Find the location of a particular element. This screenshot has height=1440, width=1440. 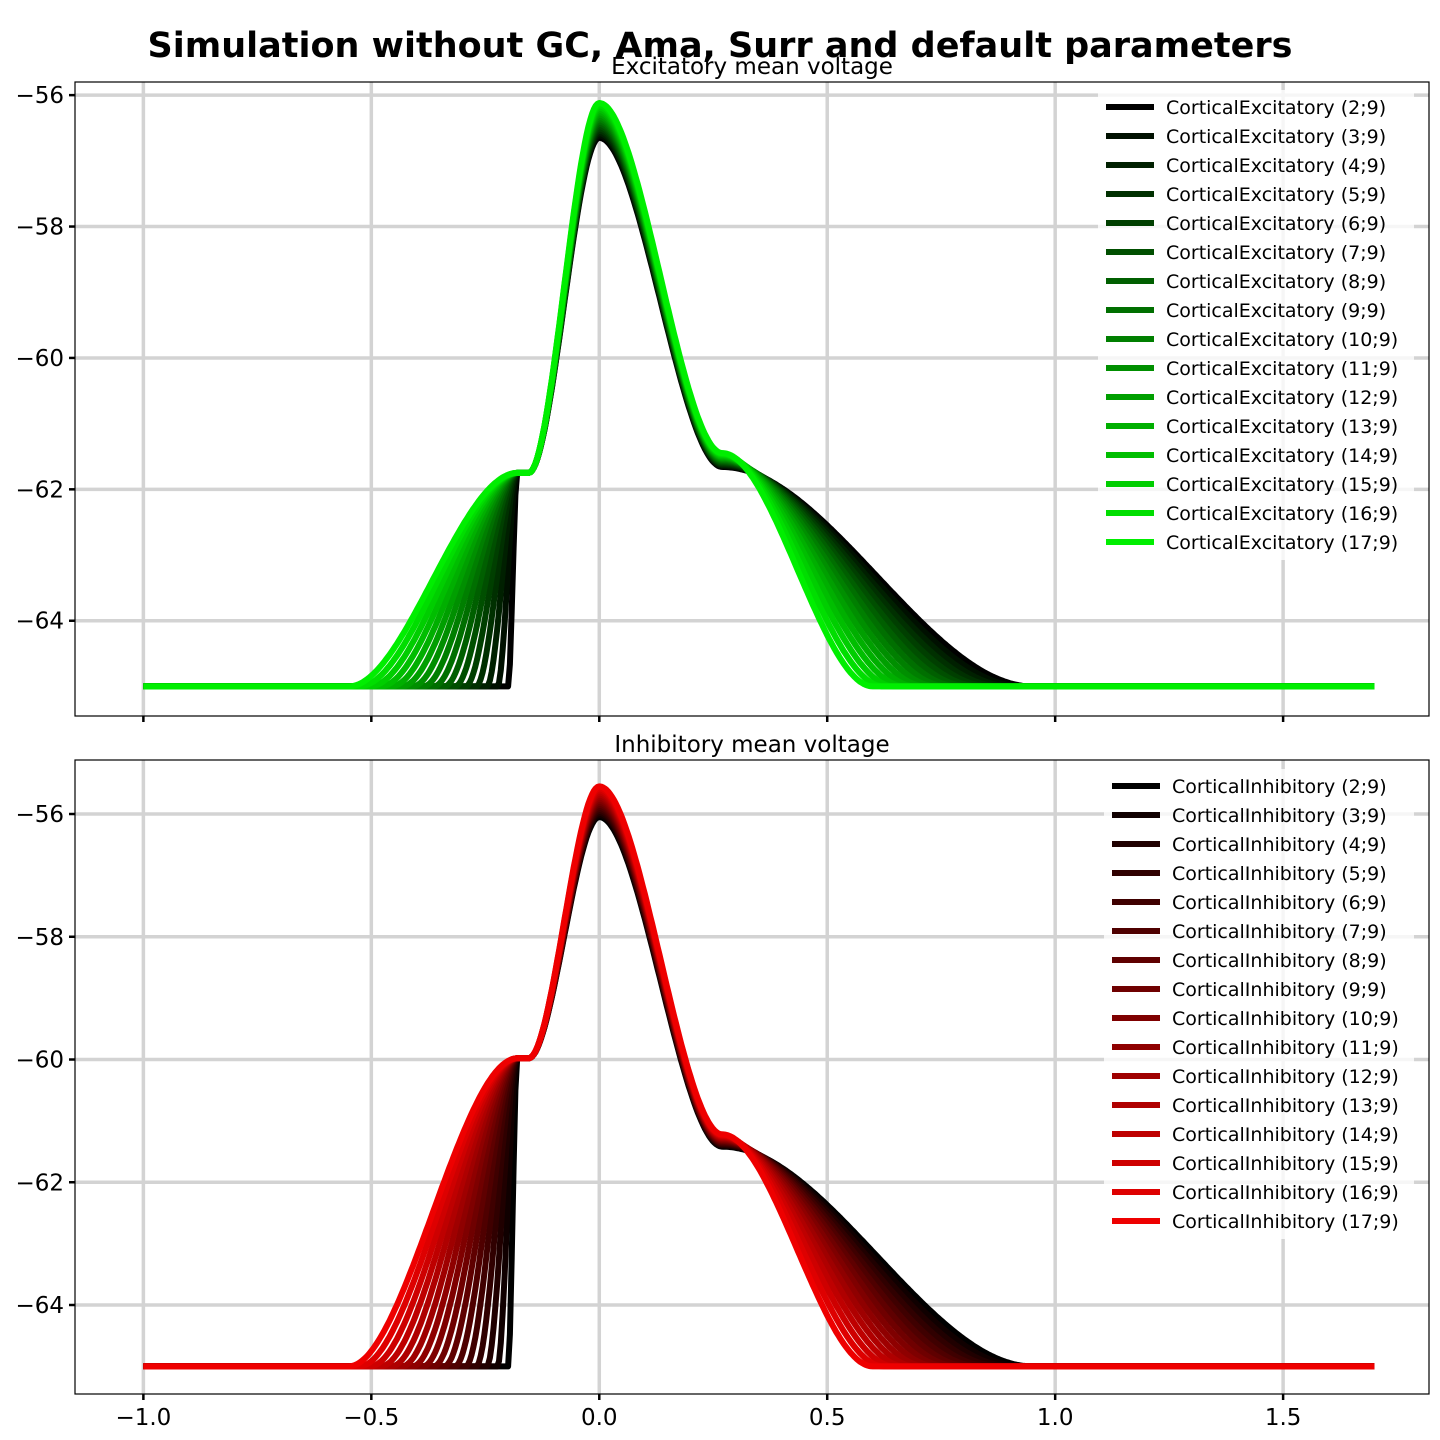

excitatory-legend-label: CorticalExcitatory (7;9) is located at coordinates (1276, 253).